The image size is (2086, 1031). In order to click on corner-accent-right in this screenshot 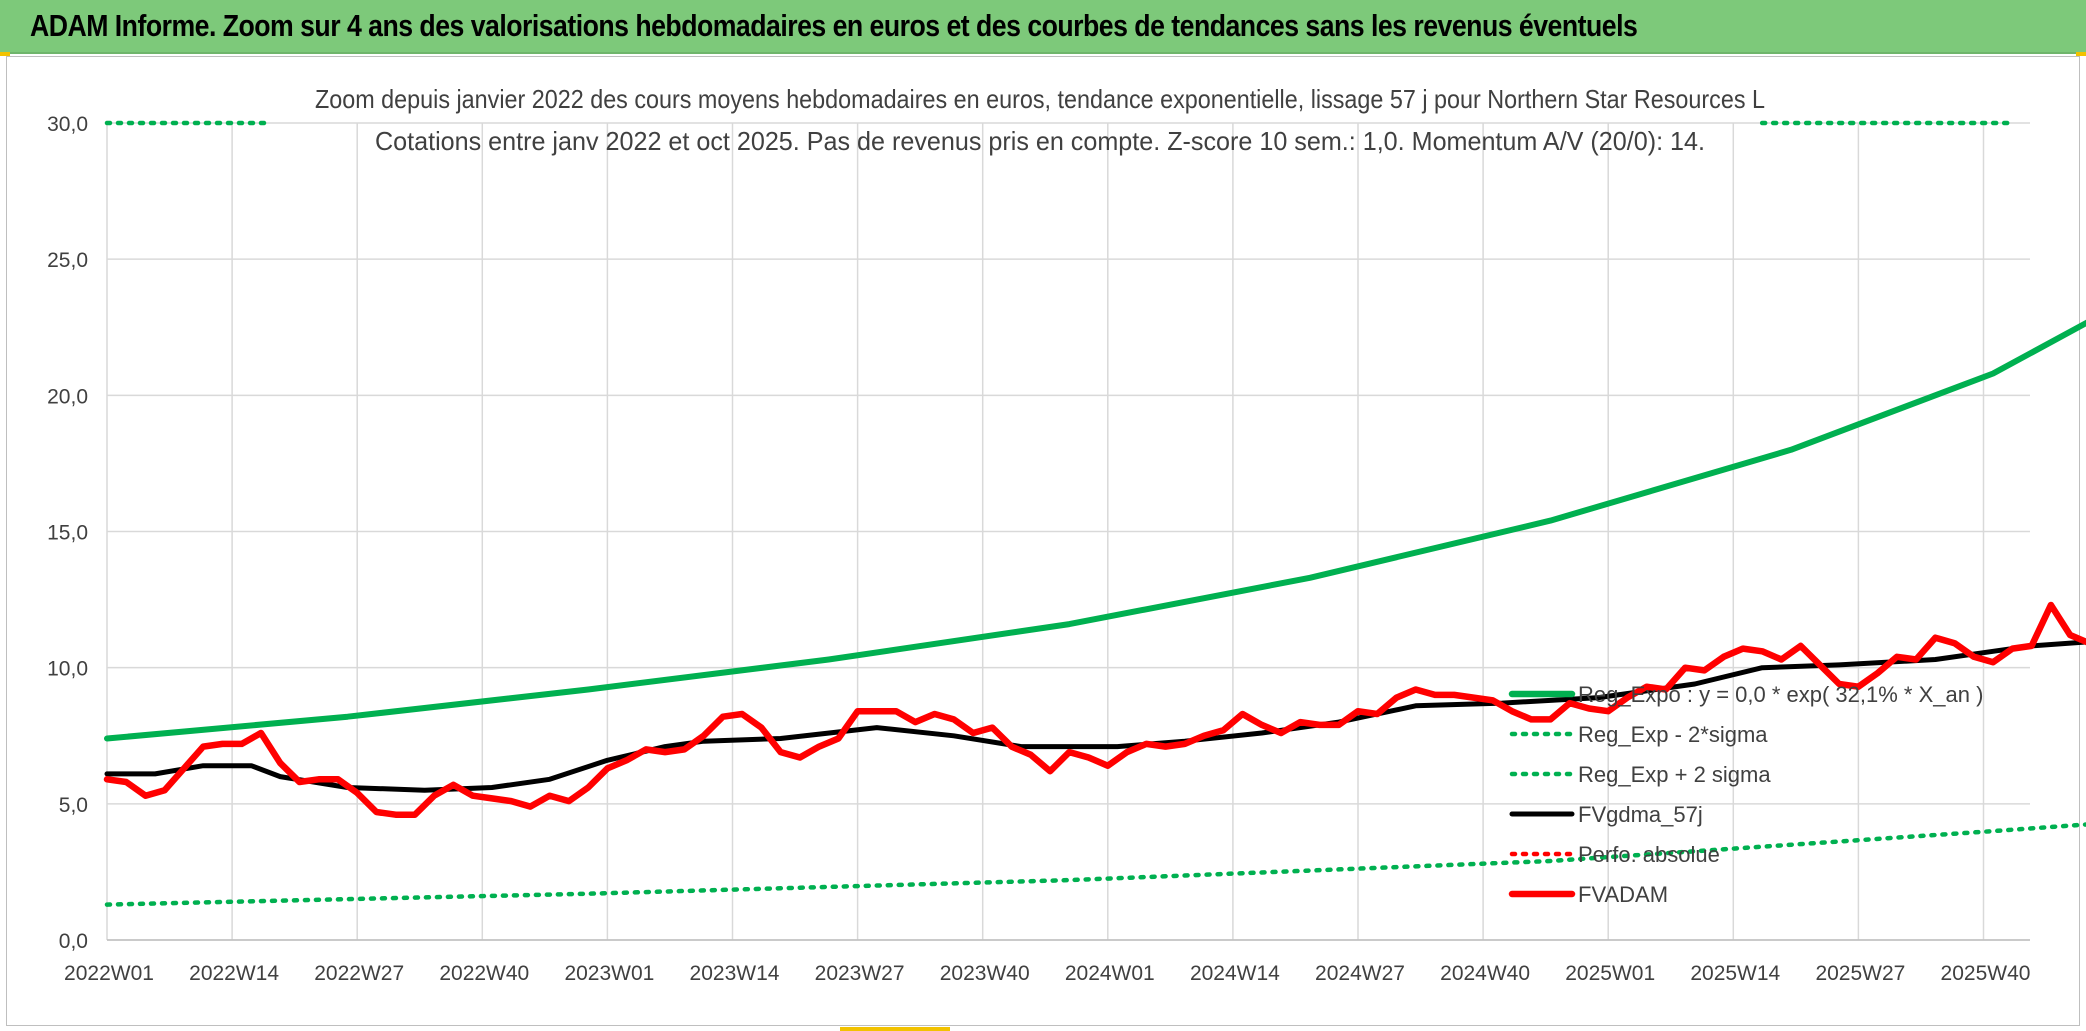, I will do `click(2081, 54)`.